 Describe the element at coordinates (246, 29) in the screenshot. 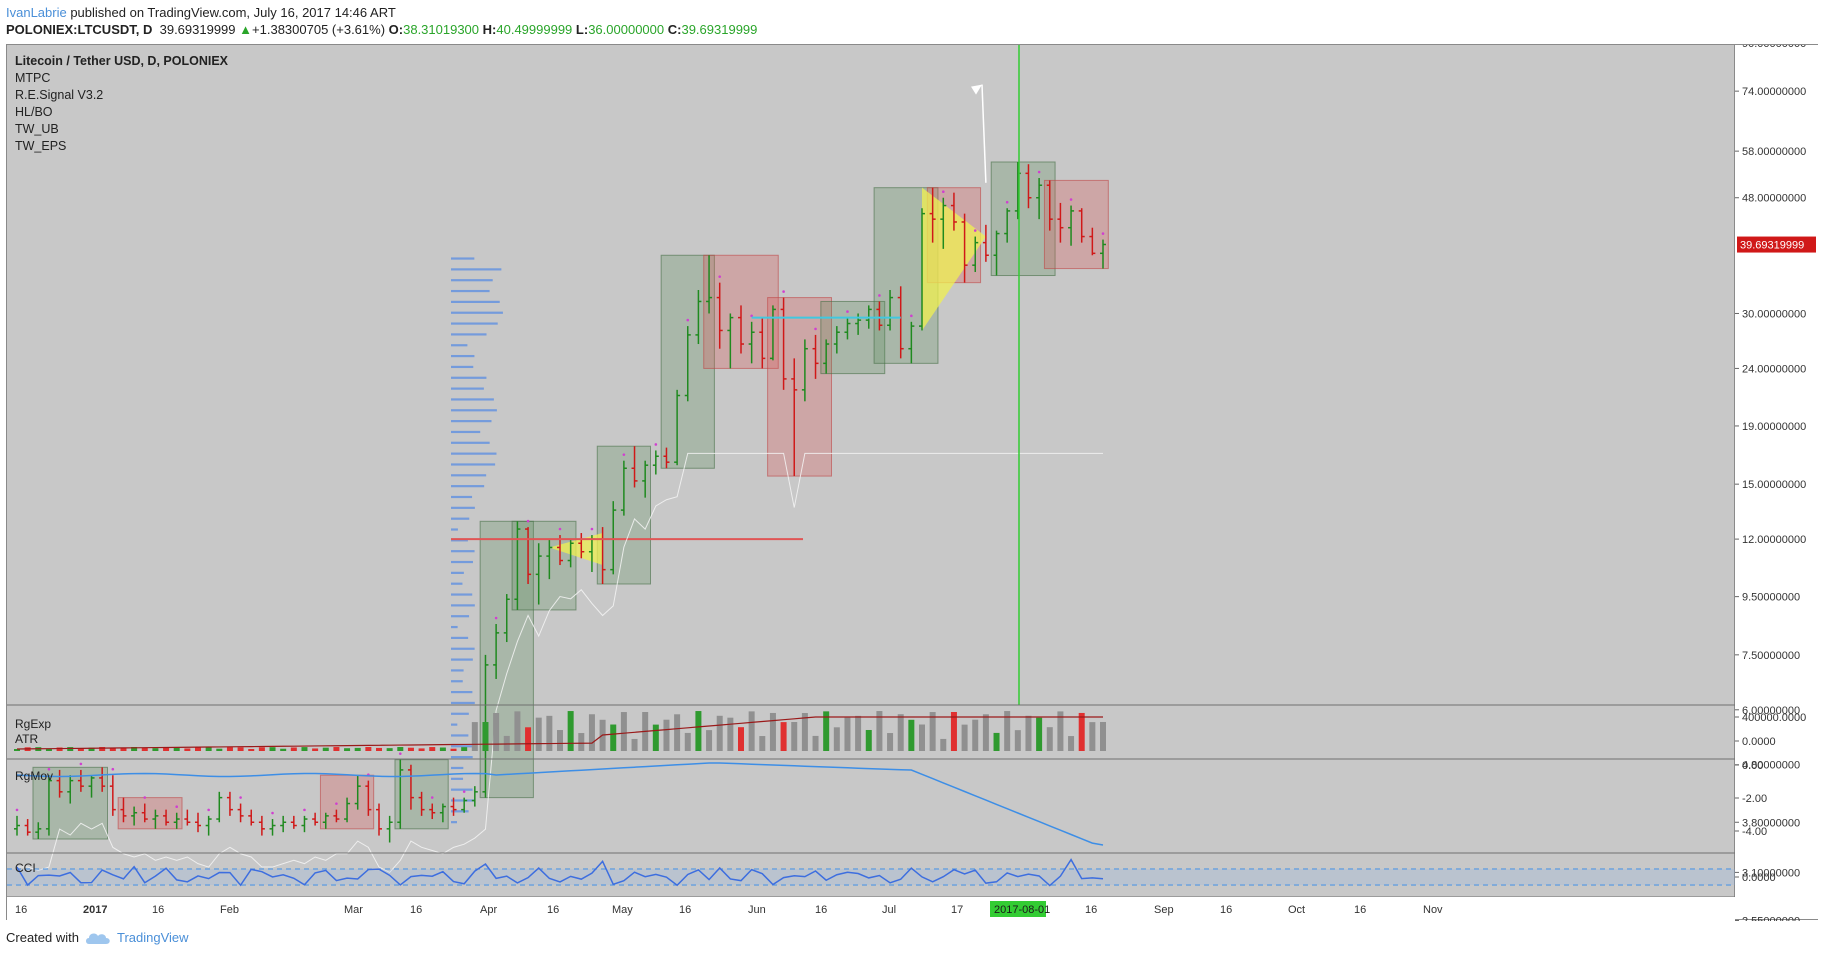

I see `up-arrow-icon: ▲` at that location.